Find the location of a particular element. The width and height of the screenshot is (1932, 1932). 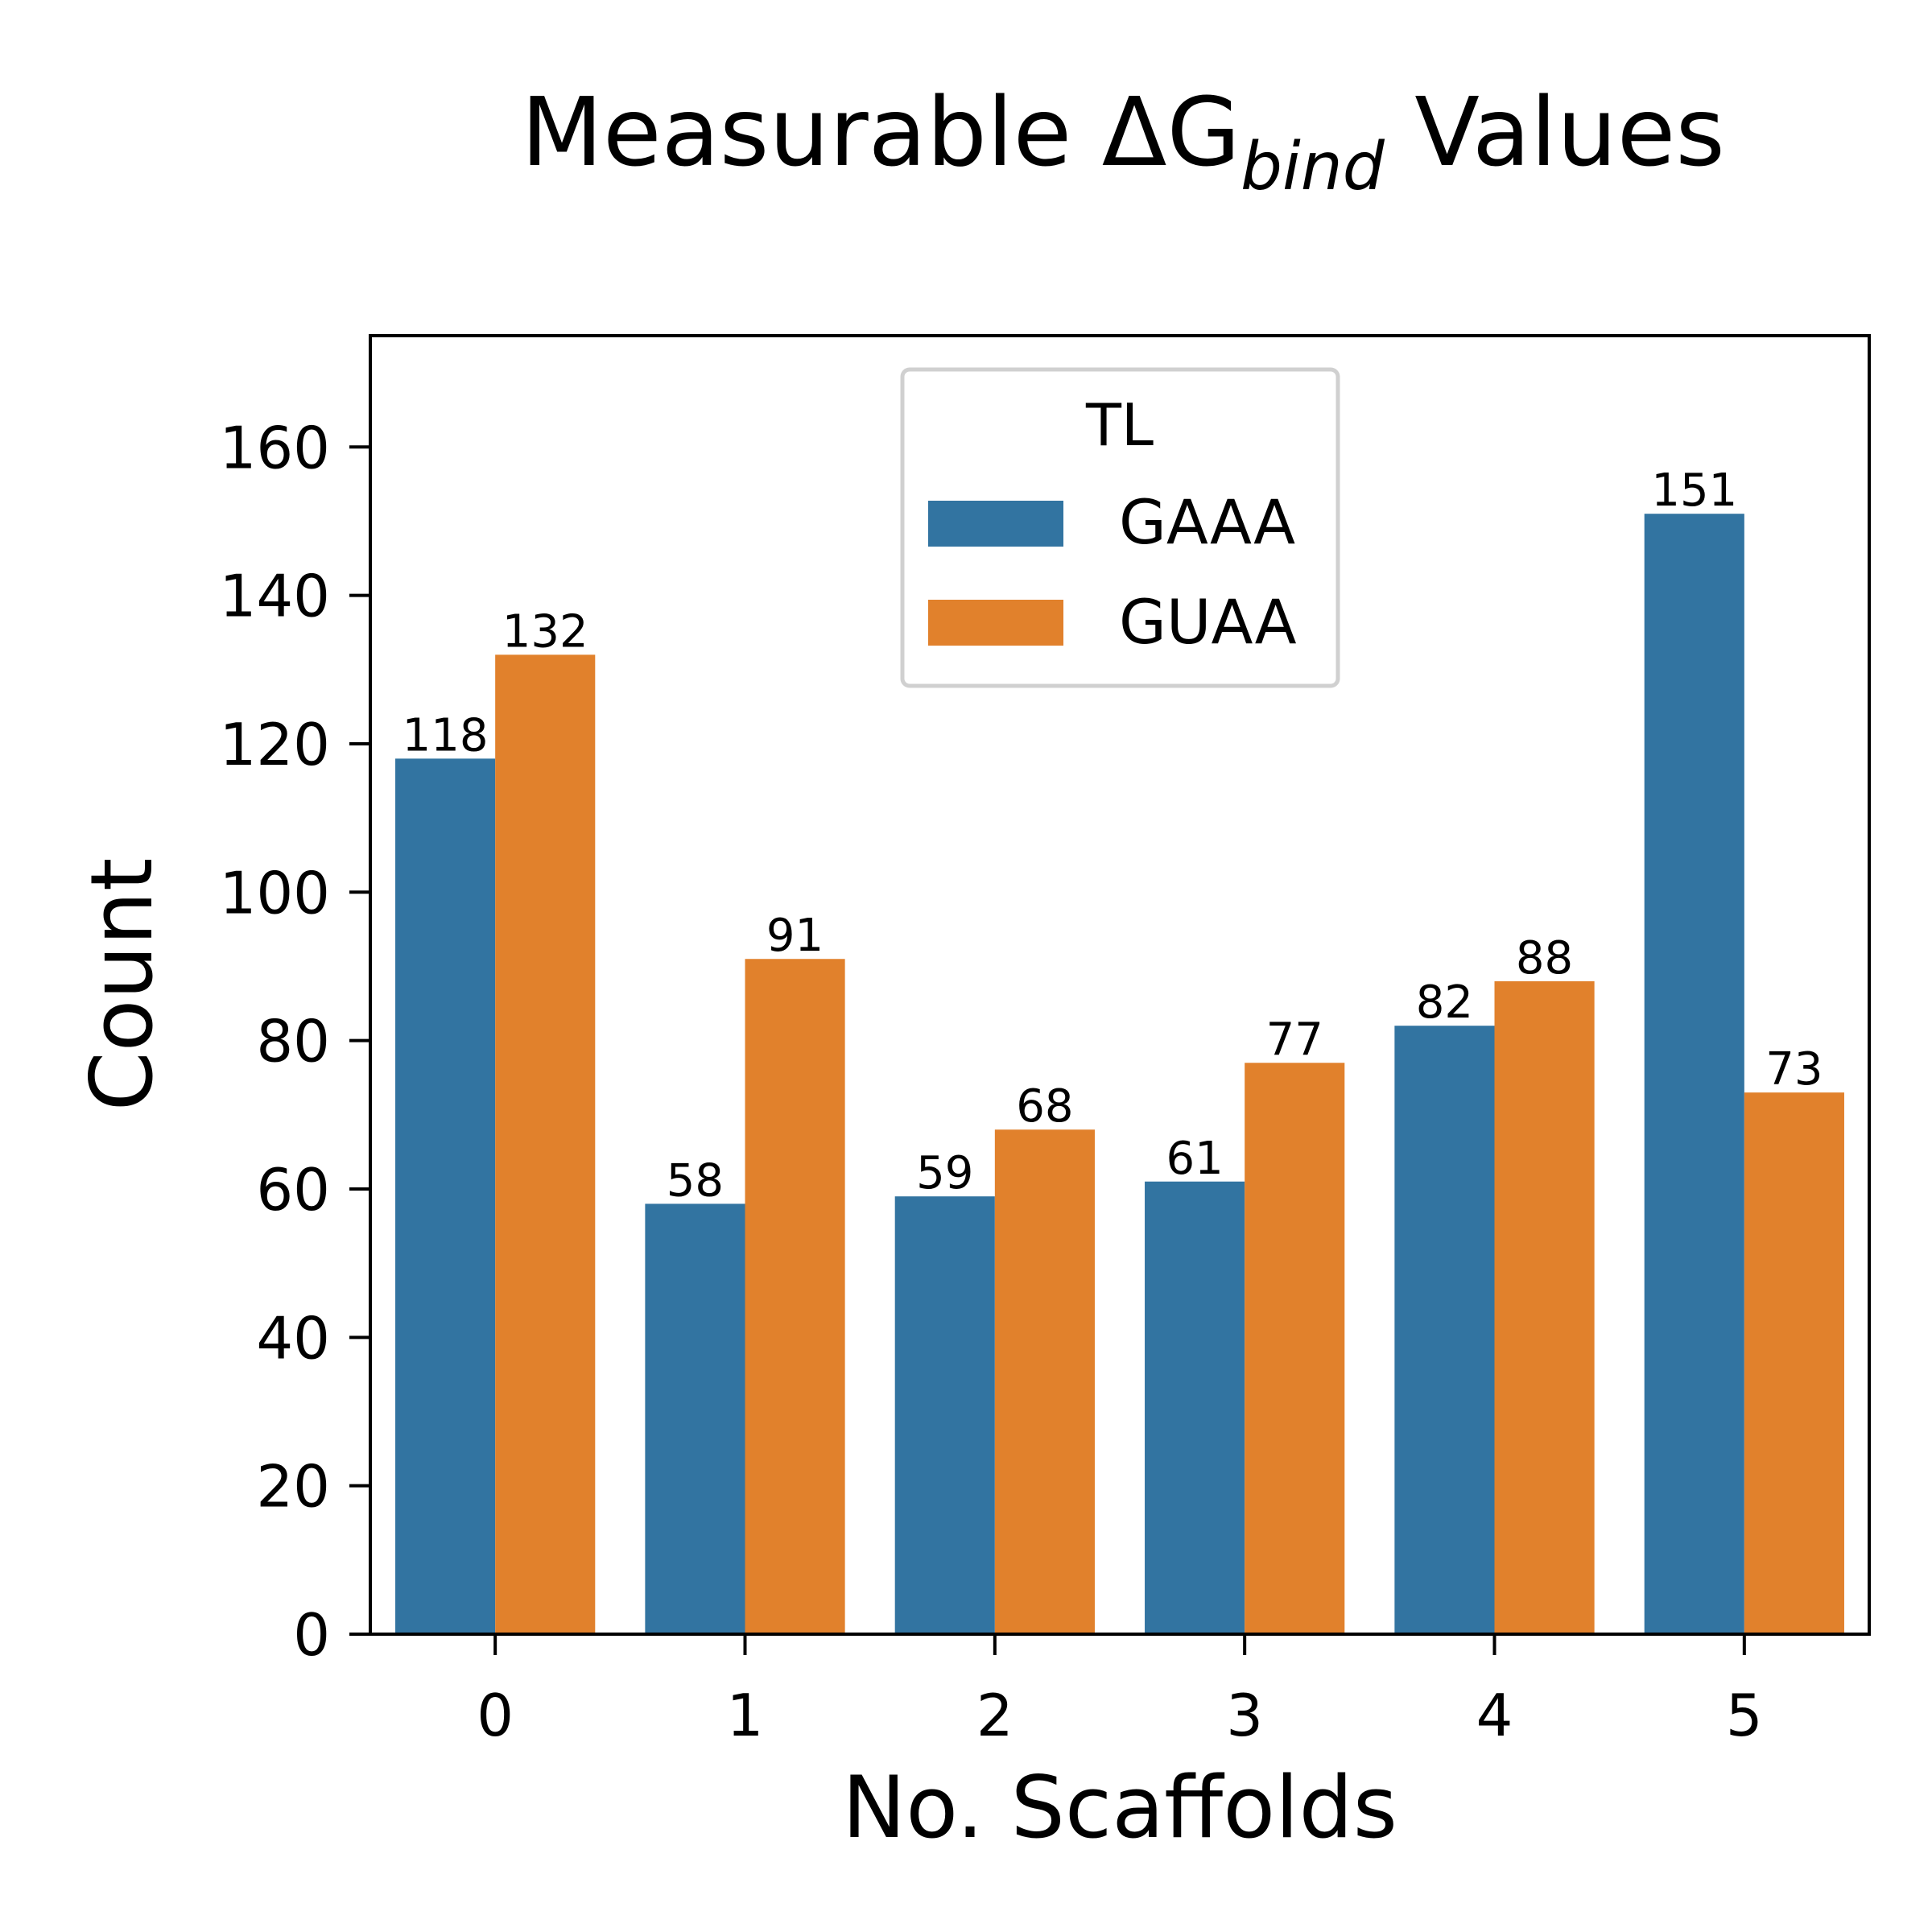

y-tick-label: 80 is located at coordinates (293, 1041).